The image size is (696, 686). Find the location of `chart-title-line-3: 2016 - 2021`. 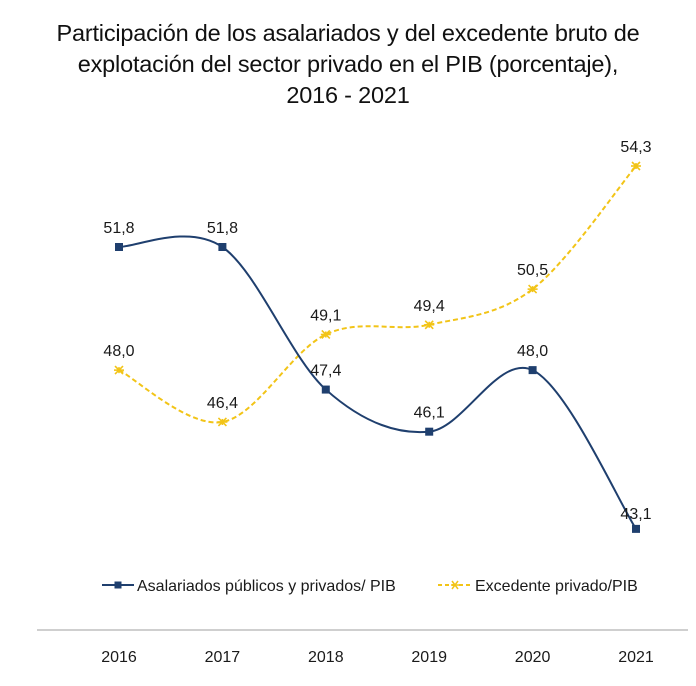

chart-title-line-3: 2016 - 2021 is located at coordinates (348, 95).